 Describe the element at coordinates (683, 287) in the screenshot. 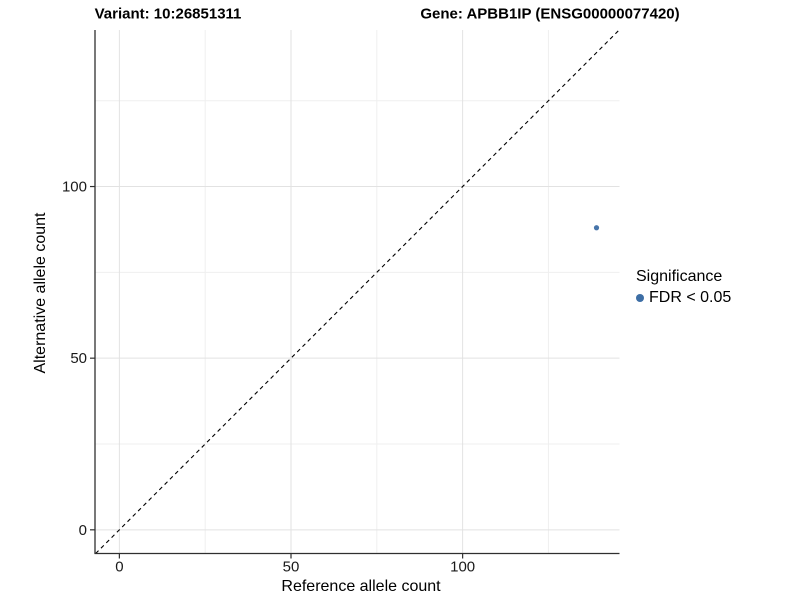

I see `legend: Significance FDR < 0.05` at that location.